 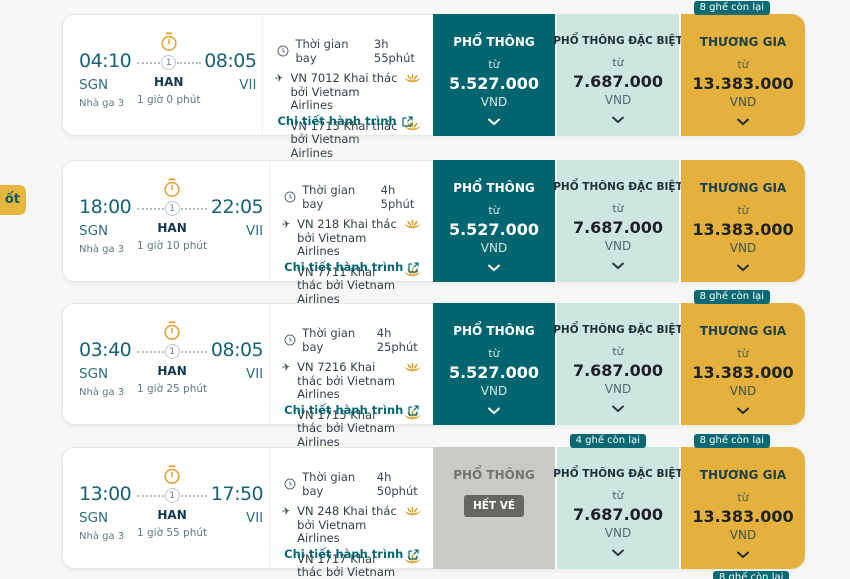 I want to click on flight-duration-value: 4h 5phút, so click(x=397, y=197).